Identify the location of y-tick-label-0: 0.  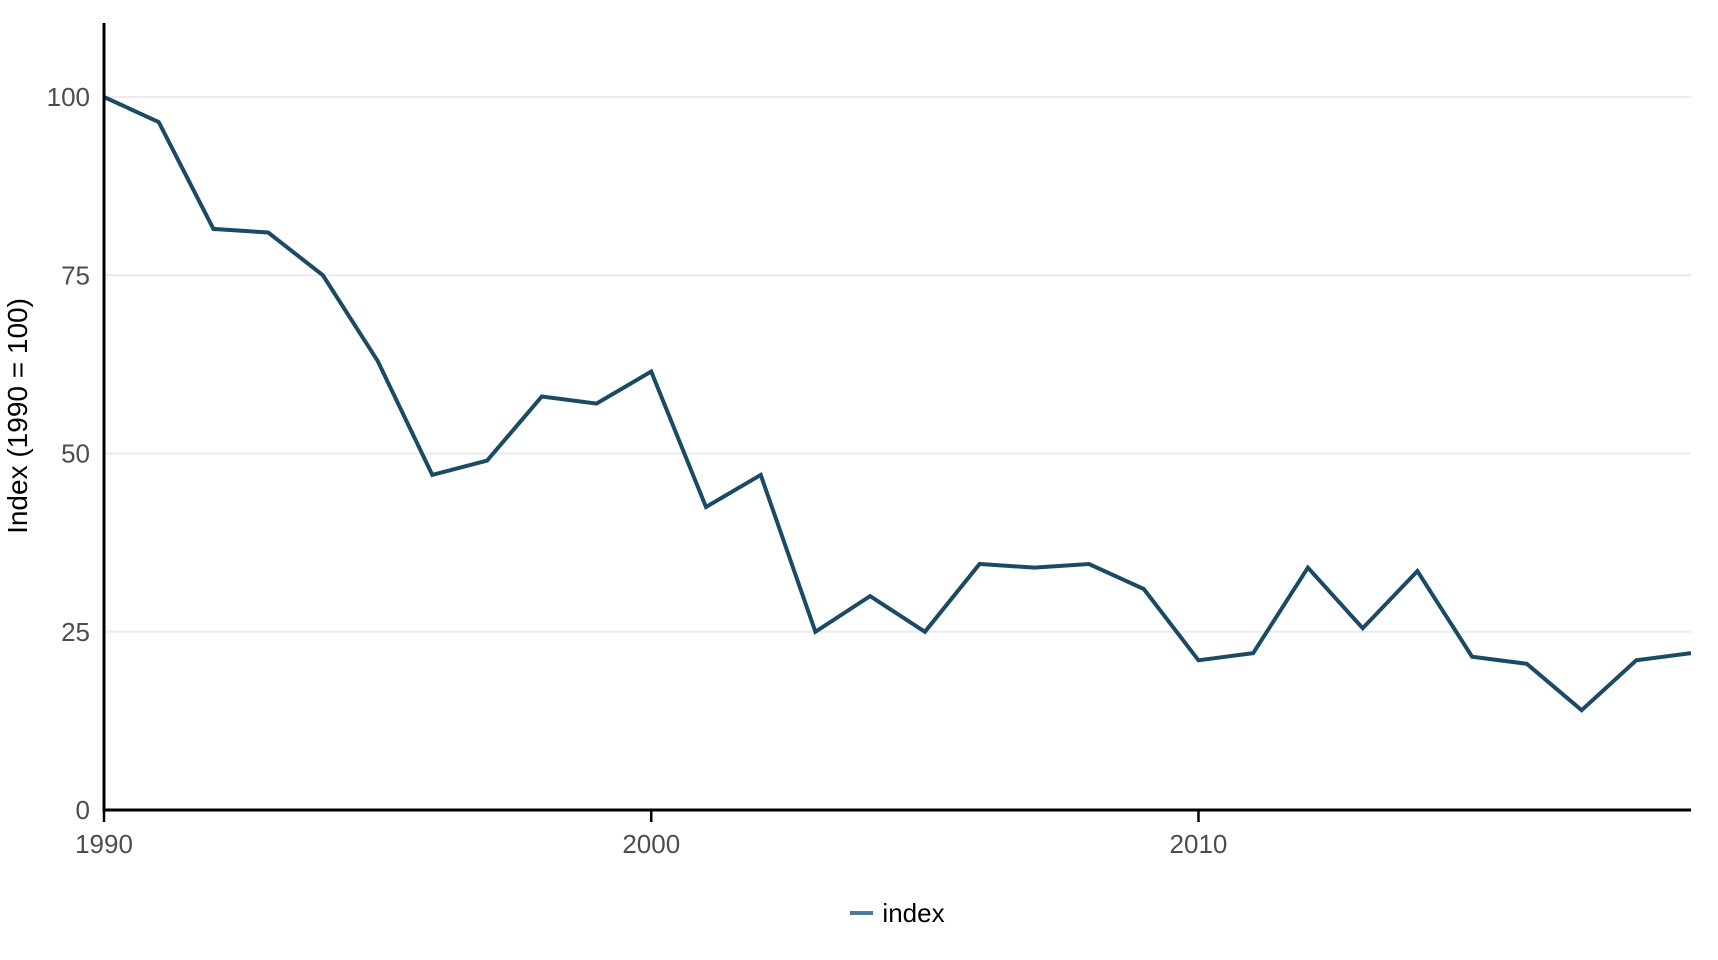
(83, 810).